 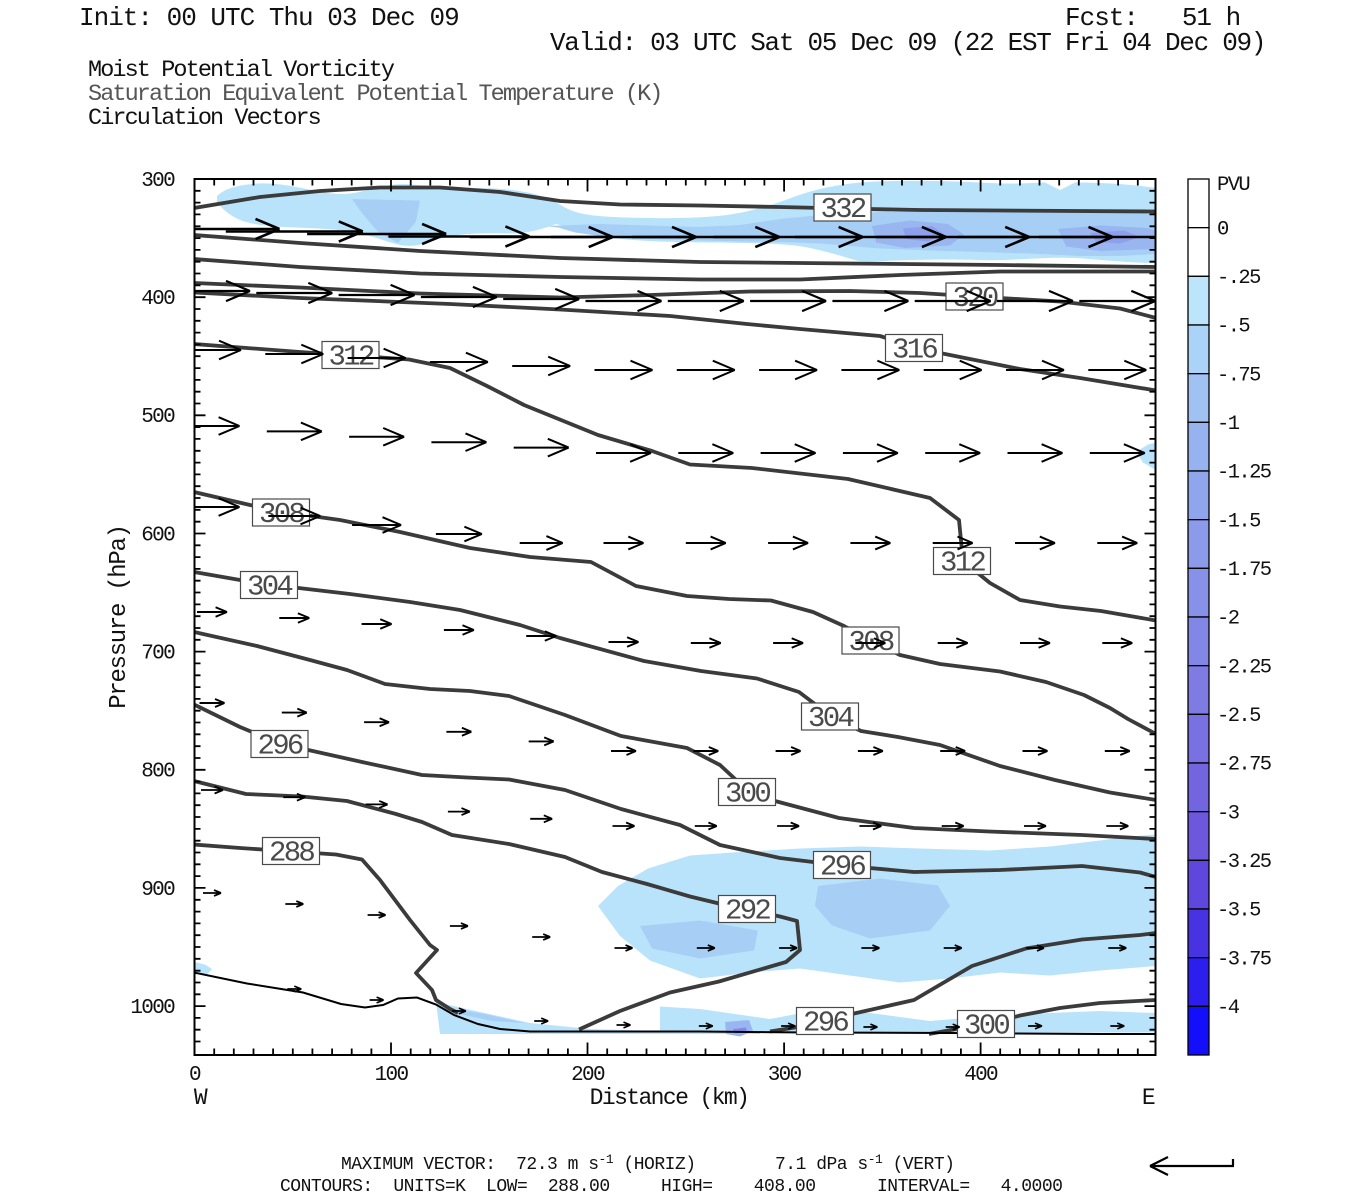 I want to click on svg-text: -1, so click(x=1228, y=424).